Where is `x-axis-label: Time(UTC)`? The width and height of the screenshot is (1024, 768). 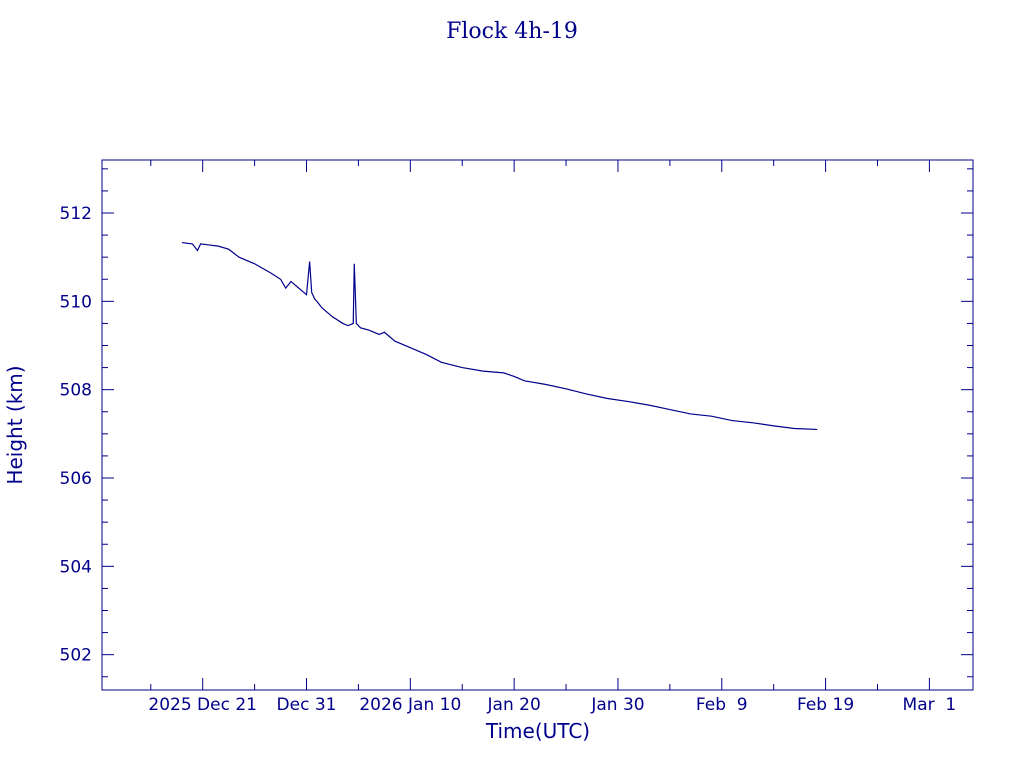
x-axis-label: Time(UTC) is located at coordinates (537, 731).